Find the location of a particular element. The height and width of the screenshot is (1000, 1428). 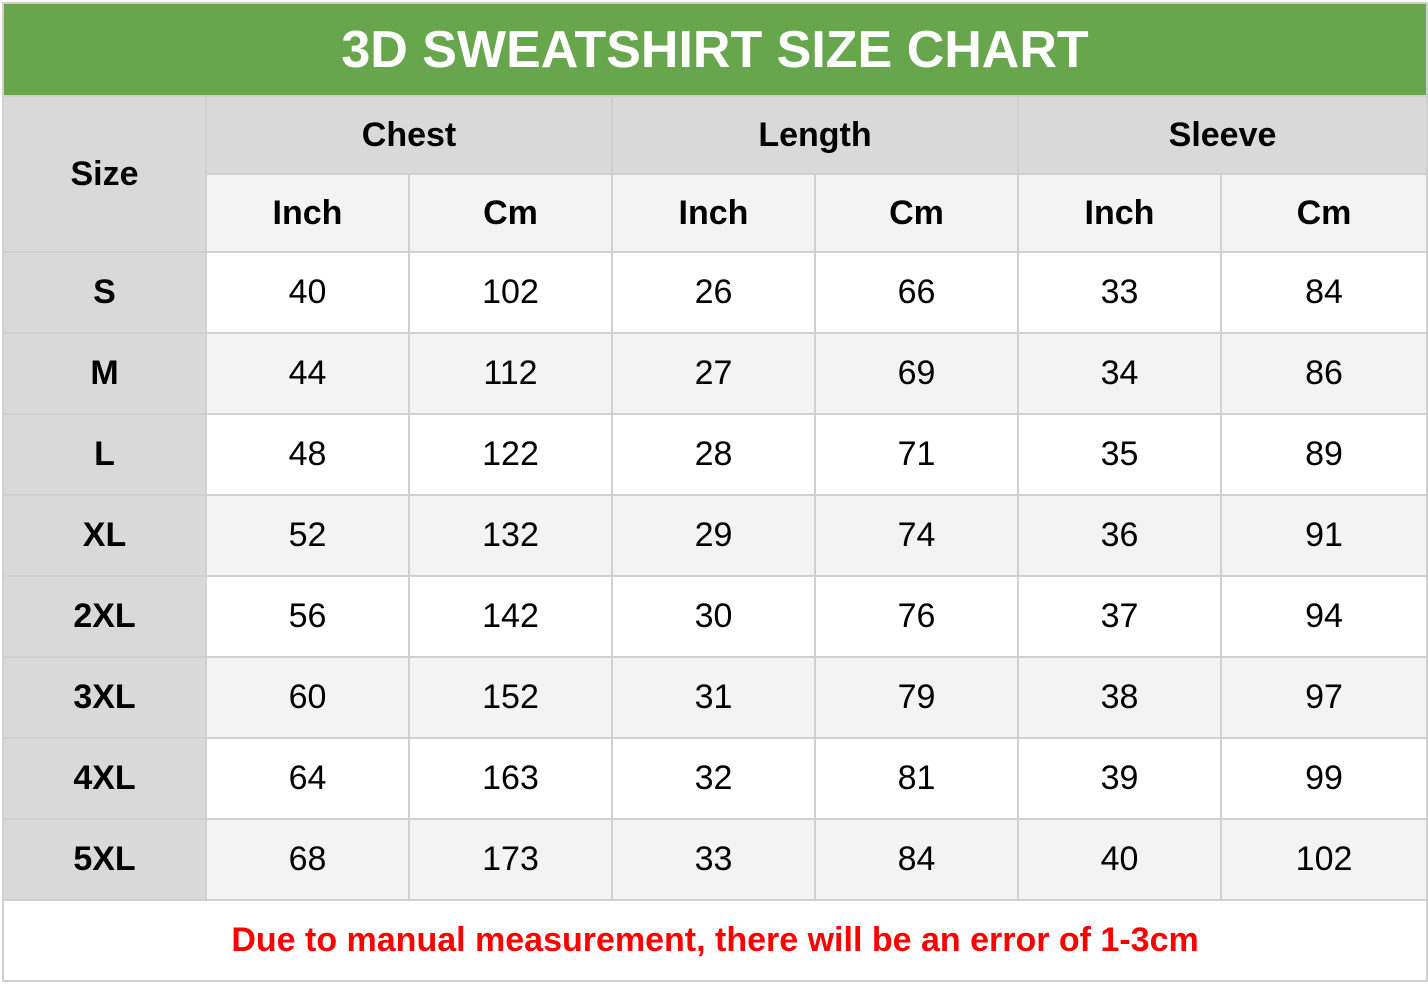

table-row: M 44 112 27 69 34 86 is located at coordinates (715, 373).